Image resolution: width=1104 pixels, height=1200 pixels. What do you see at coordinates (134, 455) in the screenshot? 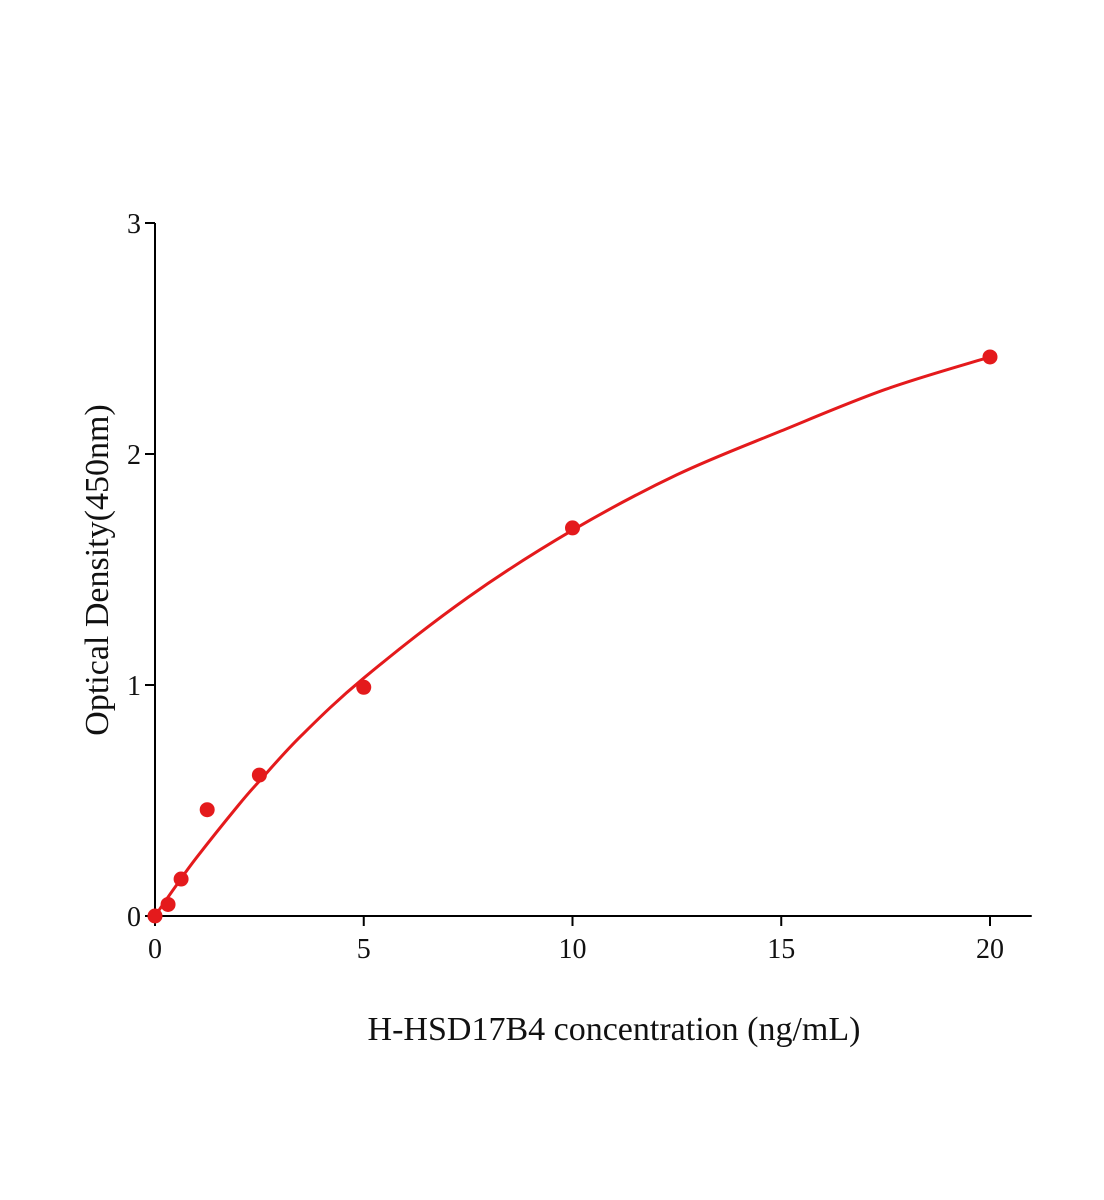
I see `y-tick-label: 2` at bounding box center [134, 455].